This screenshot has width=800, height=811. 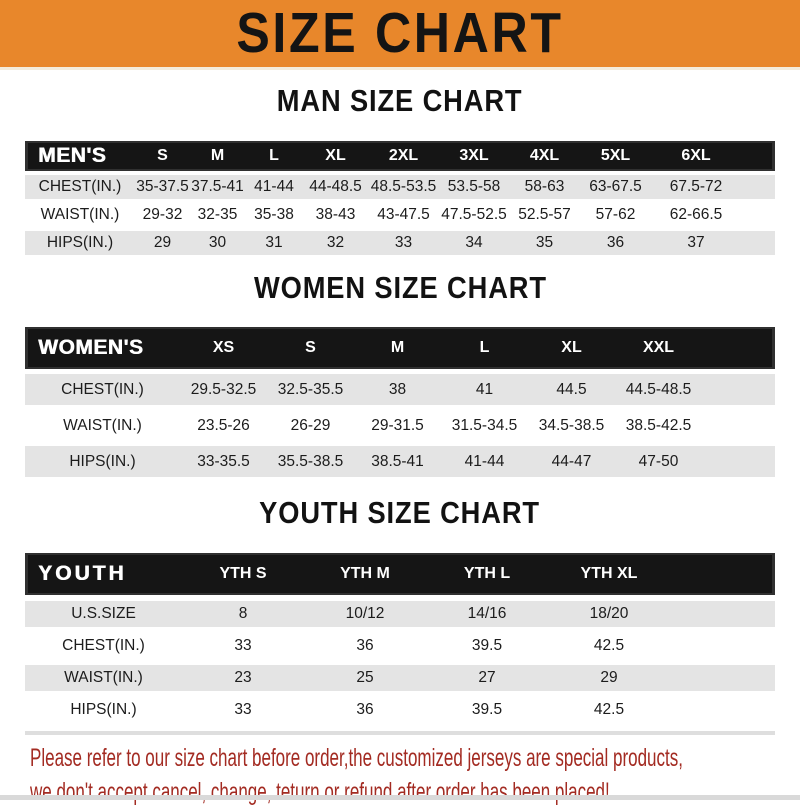 I want to click on size-value-cell: 33-35.5, so click(x=223, y=461).